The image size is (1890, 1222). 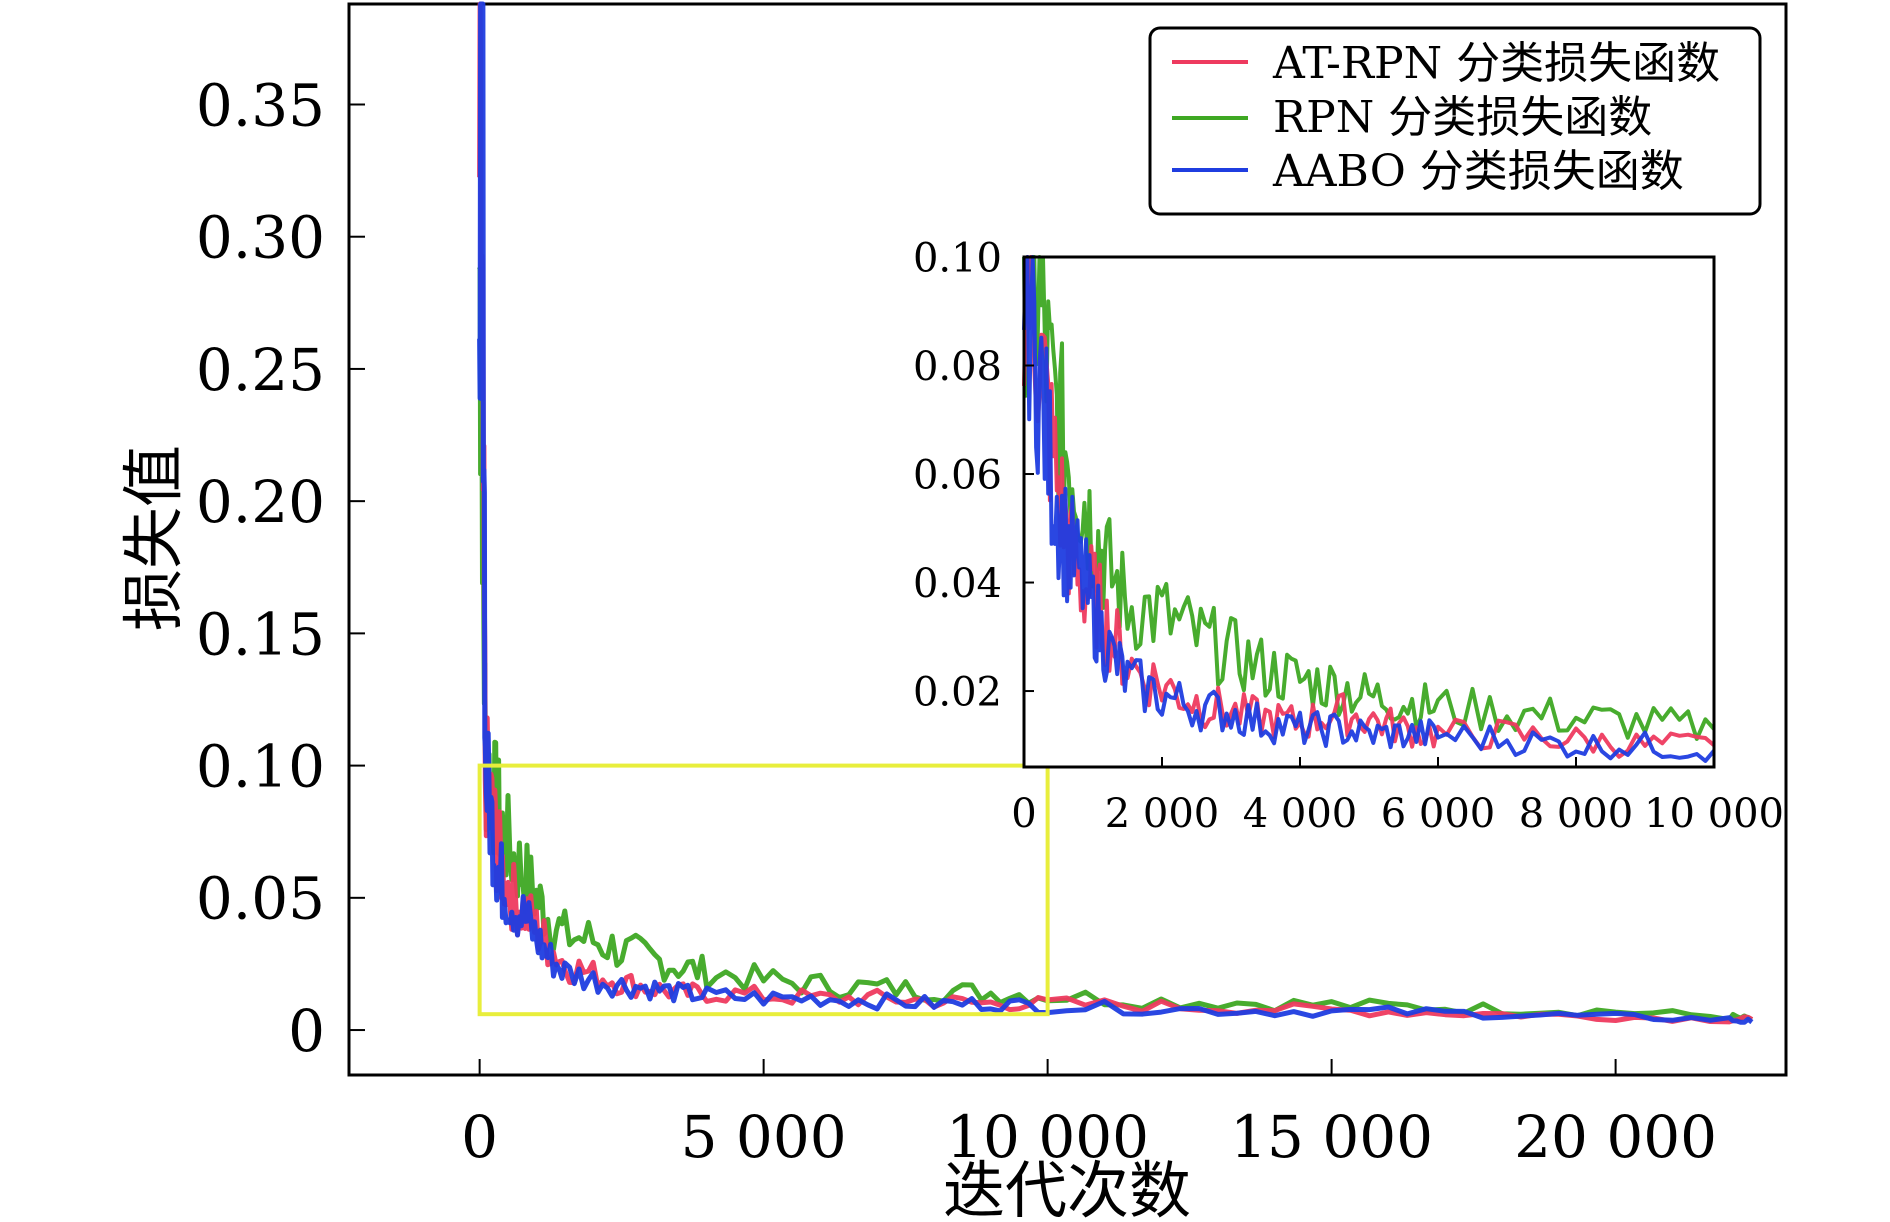 I want to click on inset-x-tick-label: 8 000, so click(x=1576, y=814).